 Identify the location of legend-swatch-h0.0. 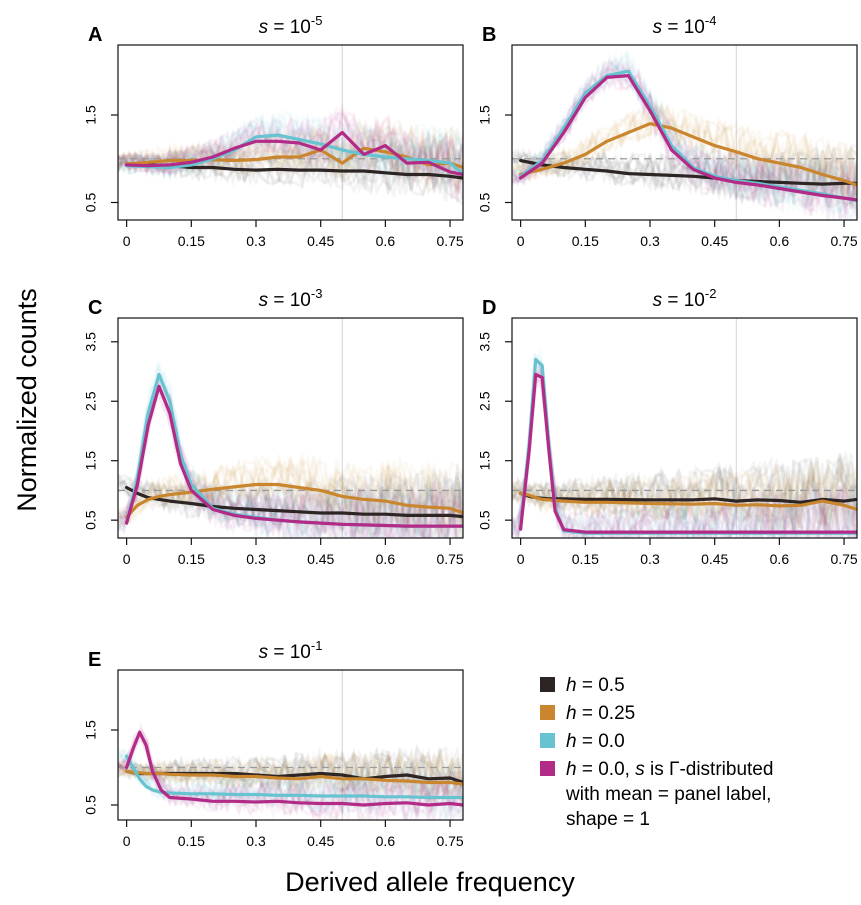
(547, 740).